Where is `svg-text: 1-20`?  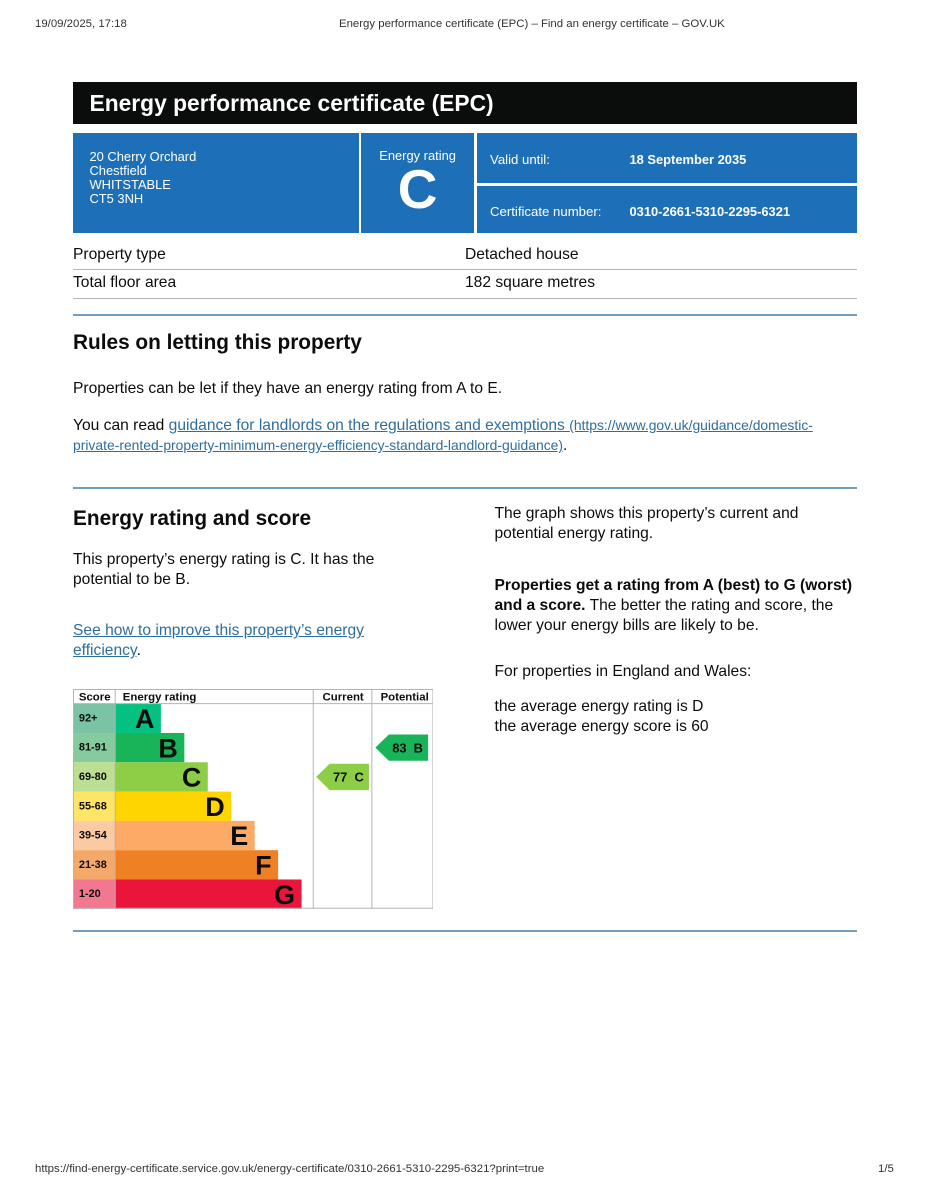
svg-text: 1-20 is located at coordinates (90, 894).